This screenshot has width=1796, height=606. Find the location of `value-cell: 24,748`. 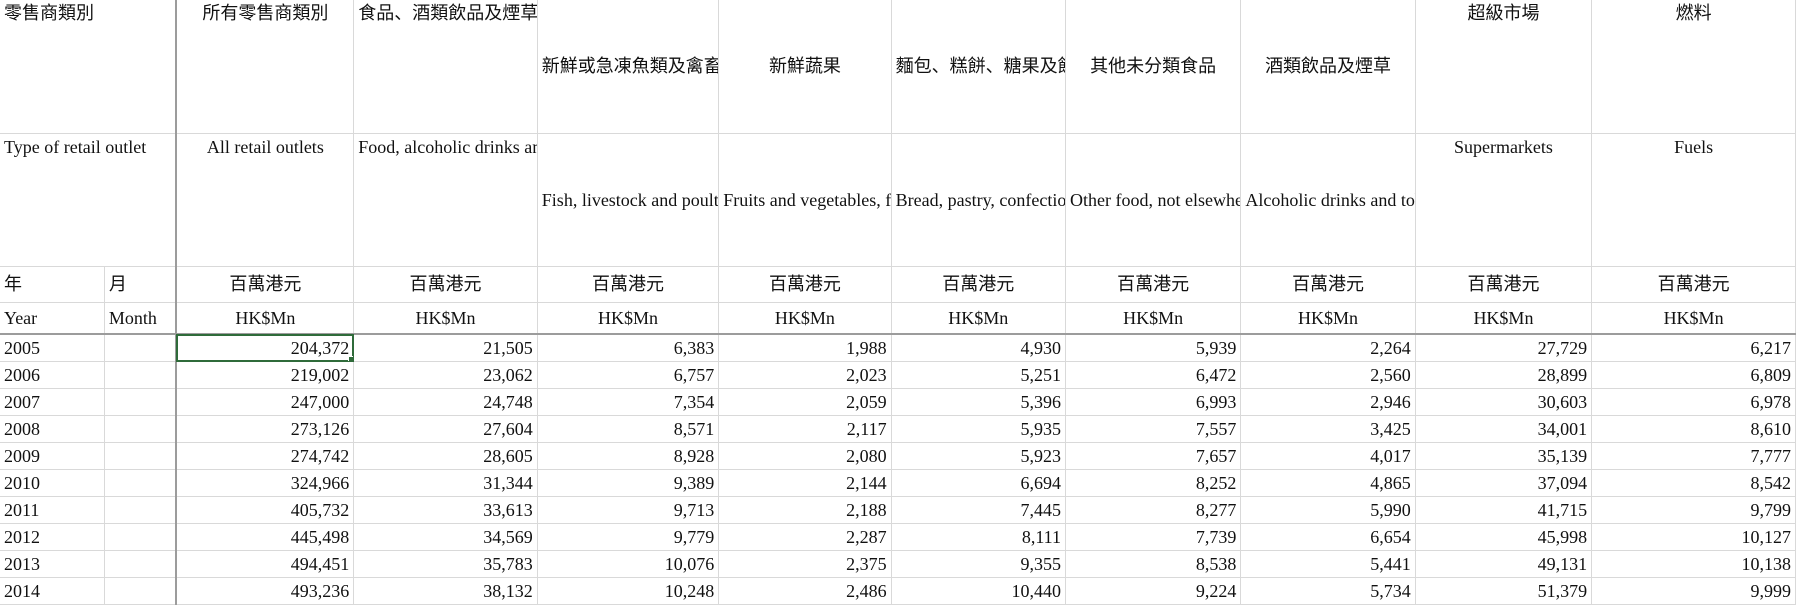

value-cell: 24,748 is located at coordinates (445, 402).